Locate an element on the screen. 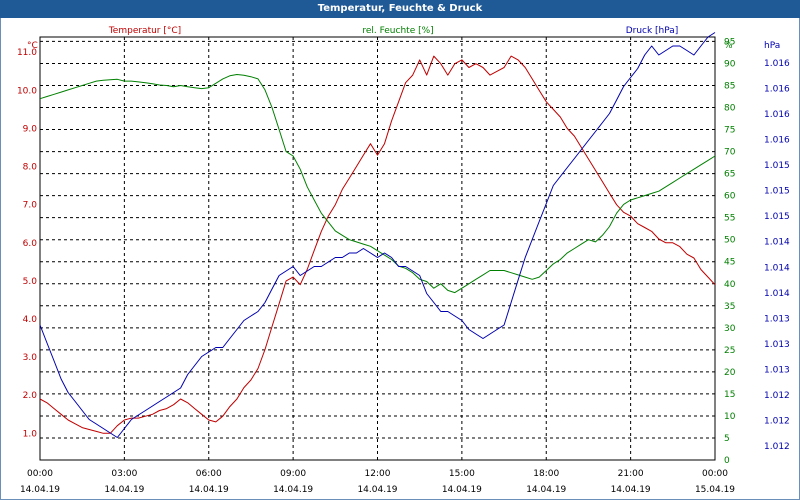 The width and height of the screenshot is (800, 500). humidity-tick-label: 70 is located at coordinates (730, 153).